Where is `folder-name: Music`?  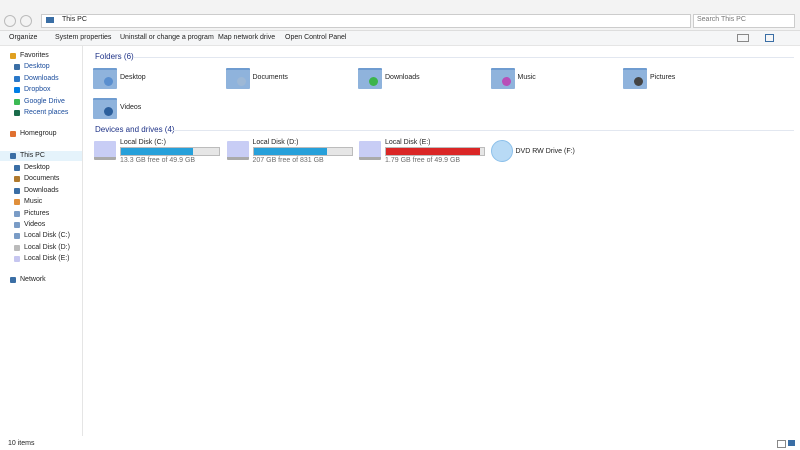
folder-name: Music is located at coordinates (526, 77).